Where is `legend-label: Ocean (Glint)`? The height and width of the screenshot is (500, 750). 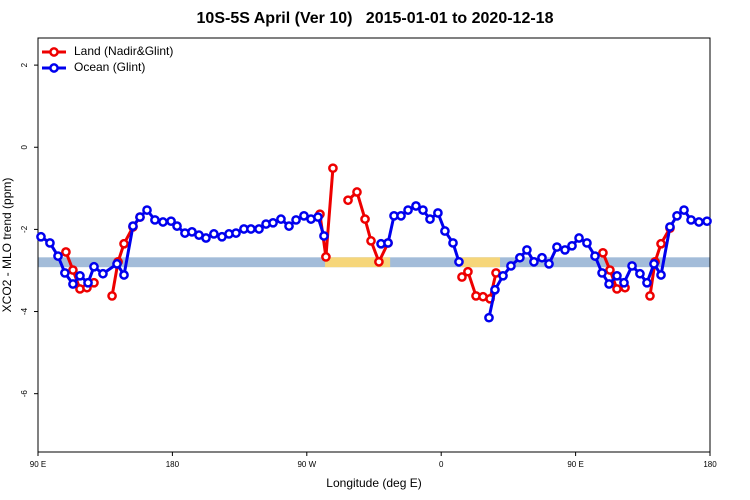
legend-label: Ocean (Glint) is located at coordinates (109, 67).